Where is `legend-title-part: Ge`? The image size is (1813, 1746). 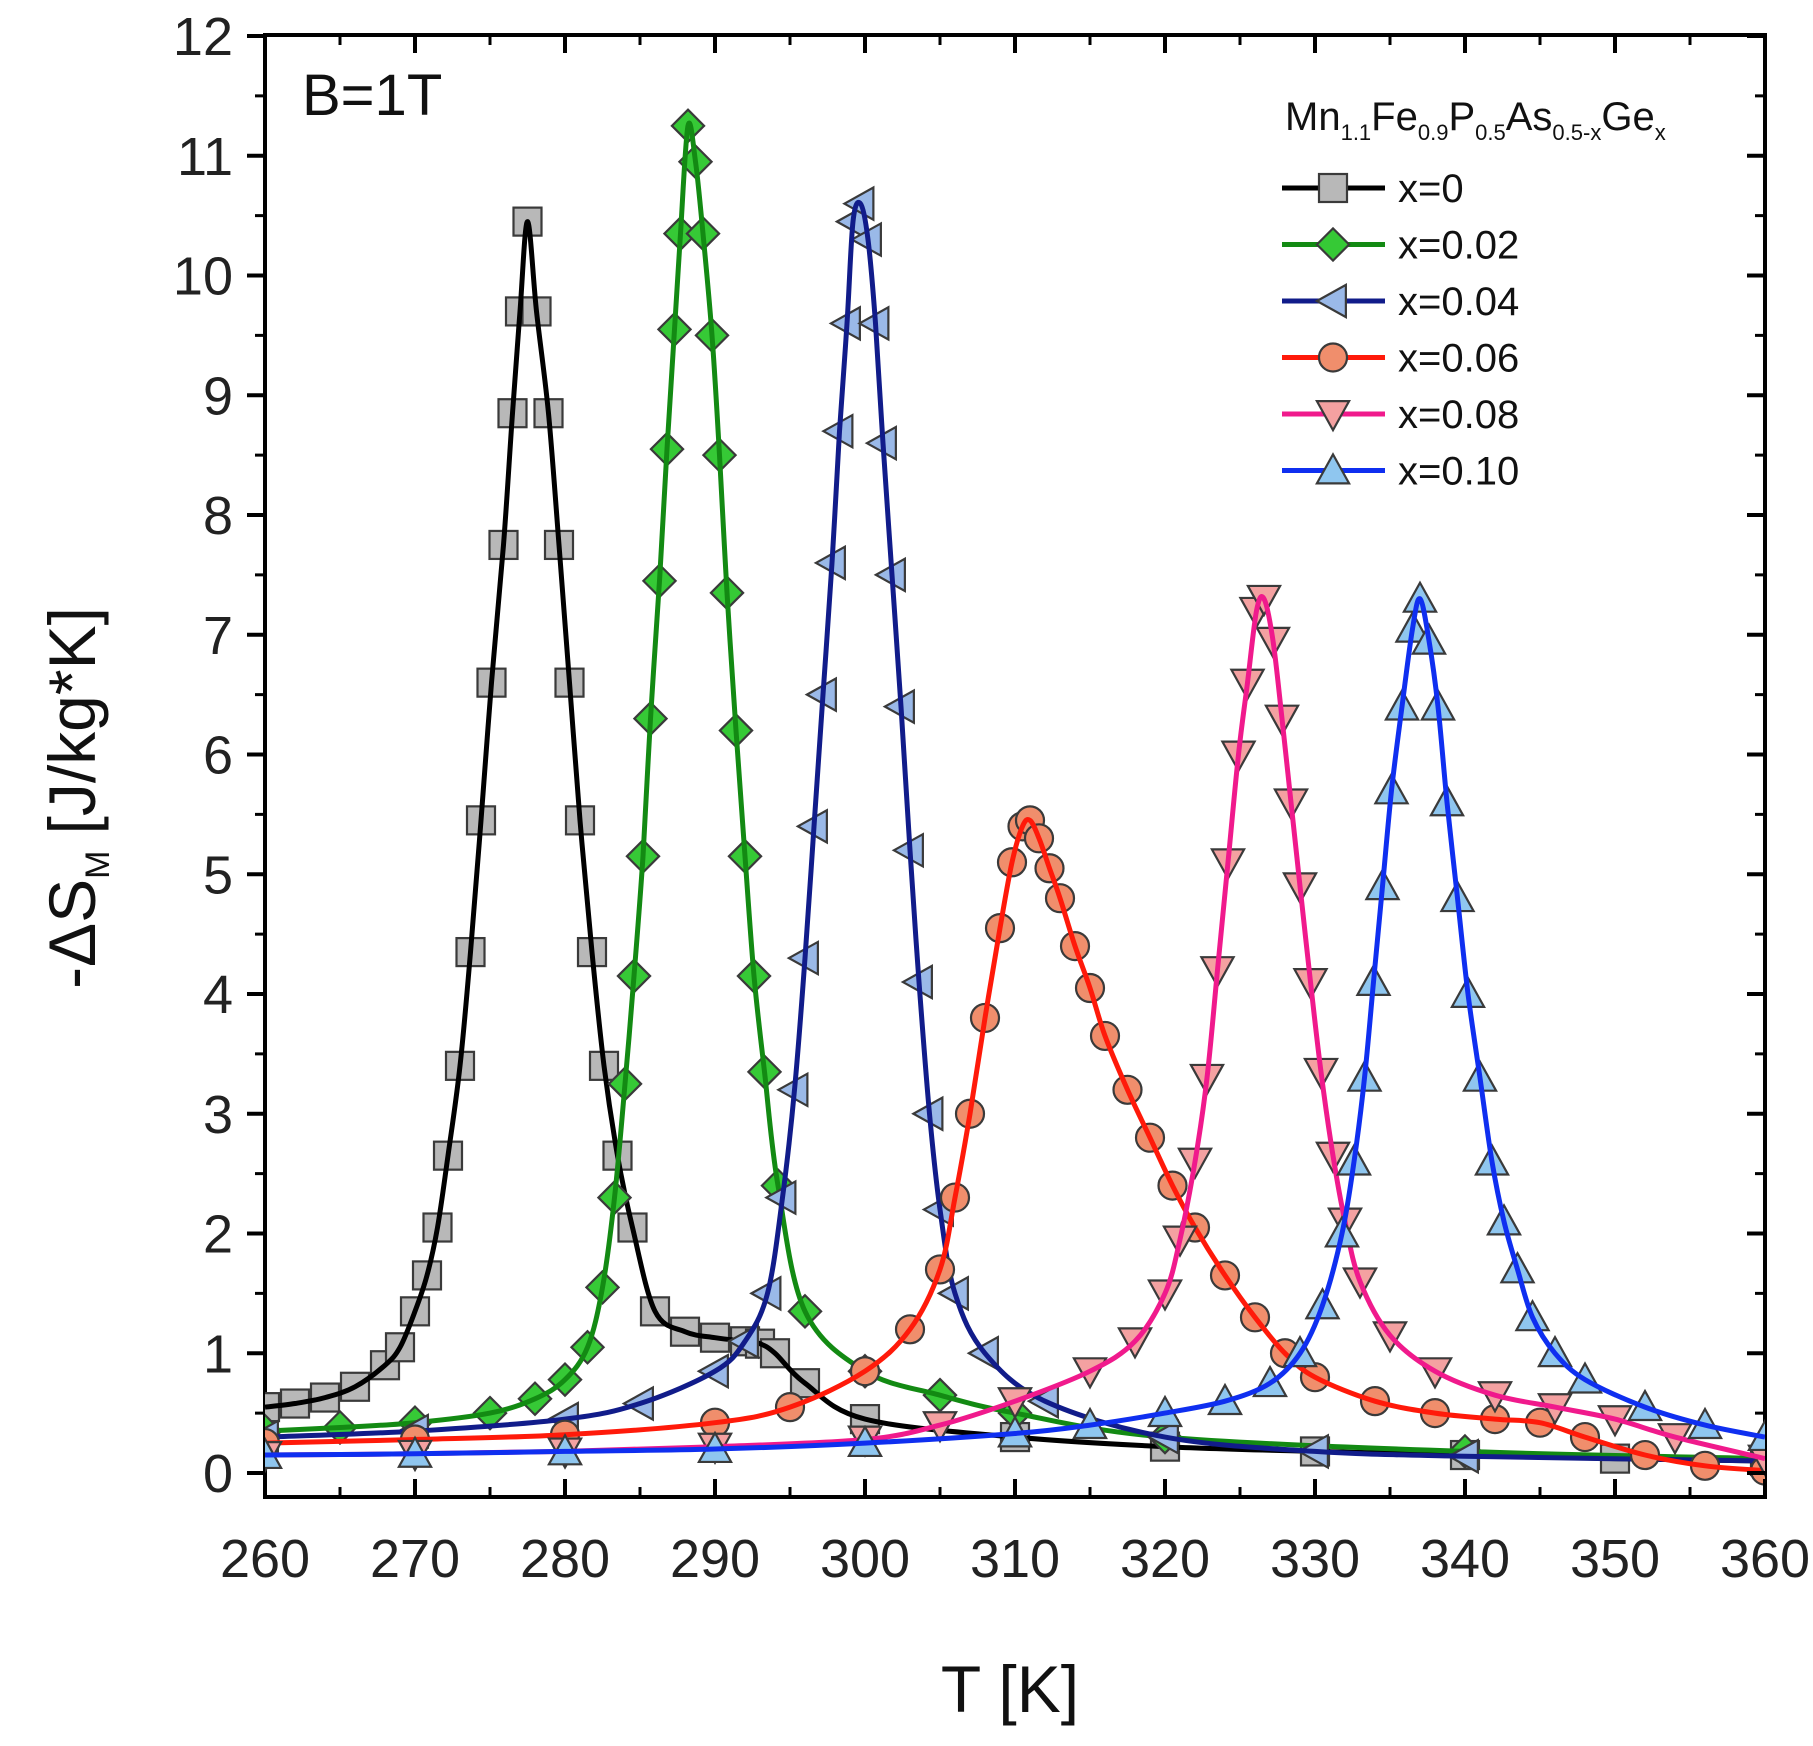
legend-title-part: Ge is located at coordinates (1627, 117).